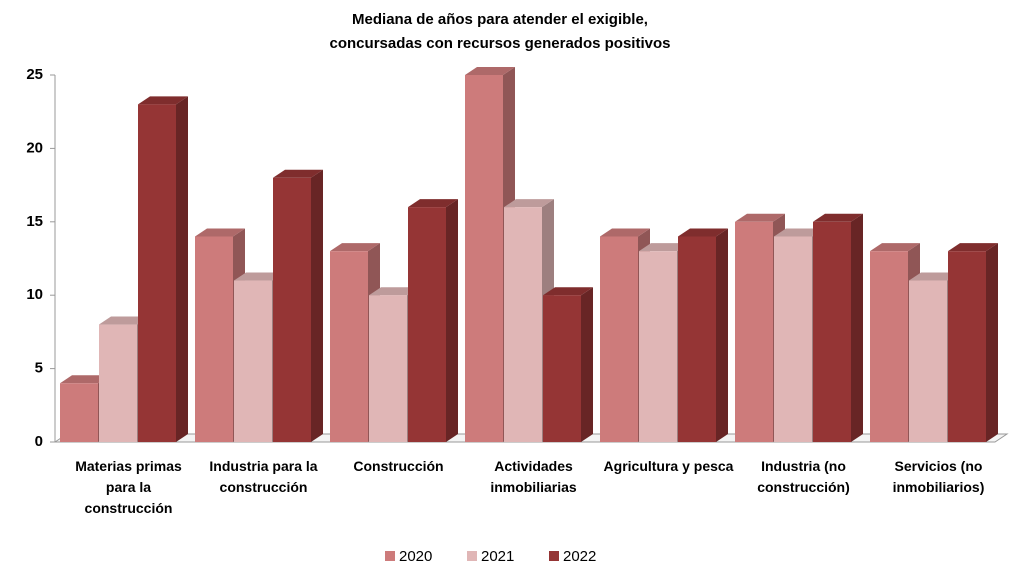 The width and height of the screenshot is (1009, 570). Describe the element at coordinates (938, 476) in the screenshot. I see `x-tick-label: Servicios (no inmobiliarios)` at that location.